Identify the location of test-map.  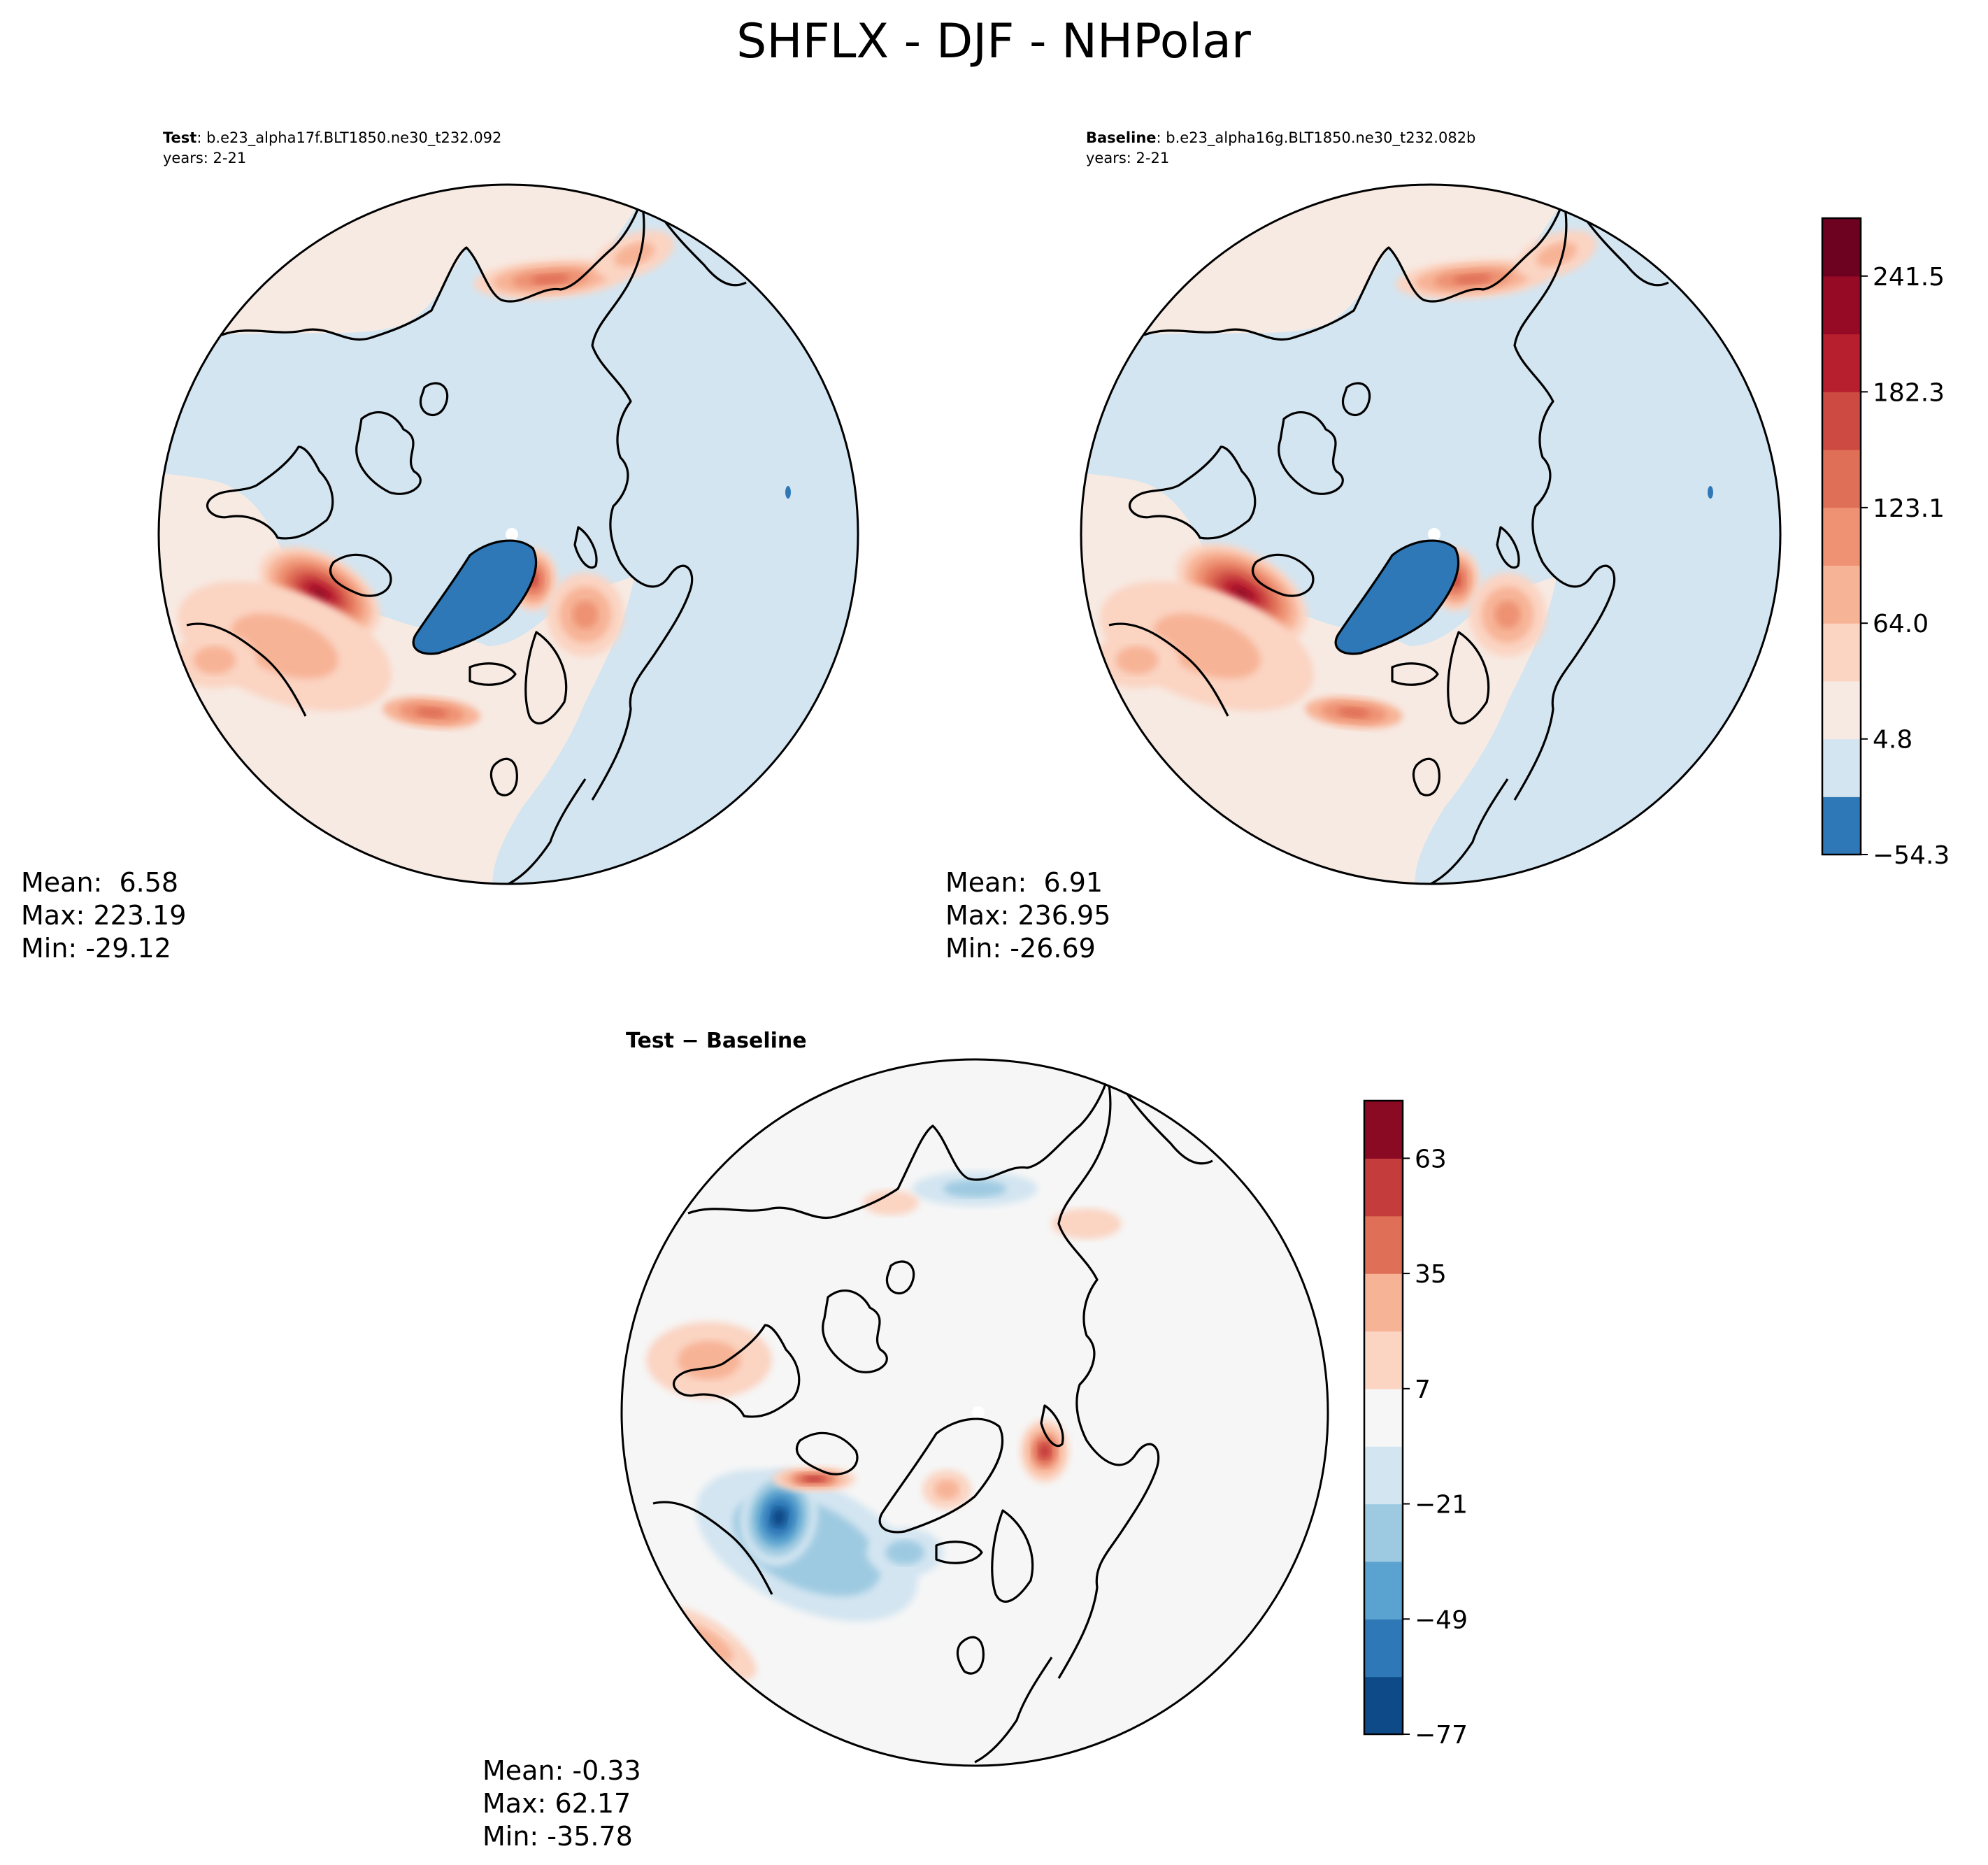
(509, 534).